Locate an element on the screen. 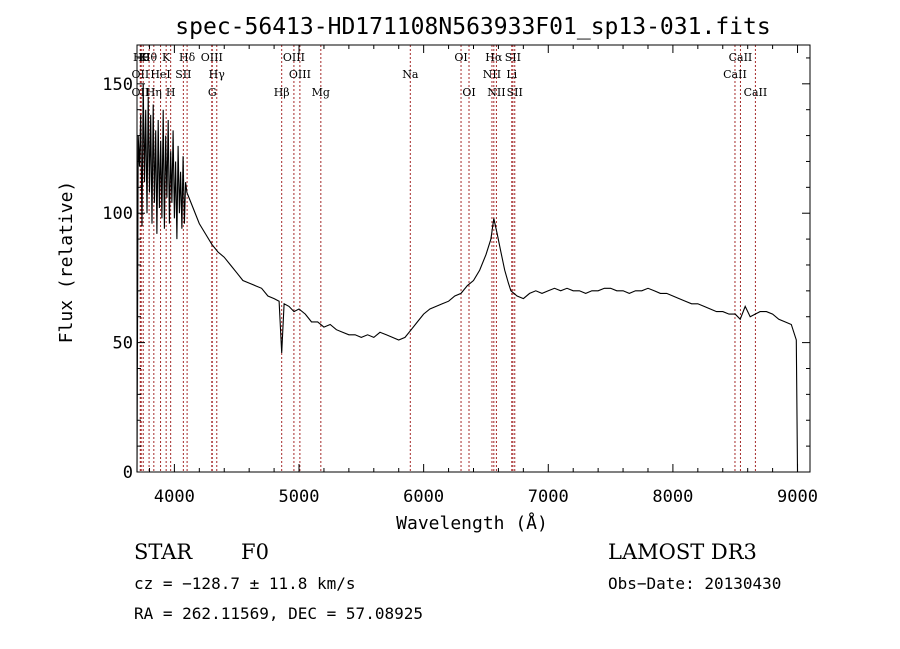 This screenshot has width=900, height=649. x-tick-label-4: 8000 is located at coordinates (672, 497).